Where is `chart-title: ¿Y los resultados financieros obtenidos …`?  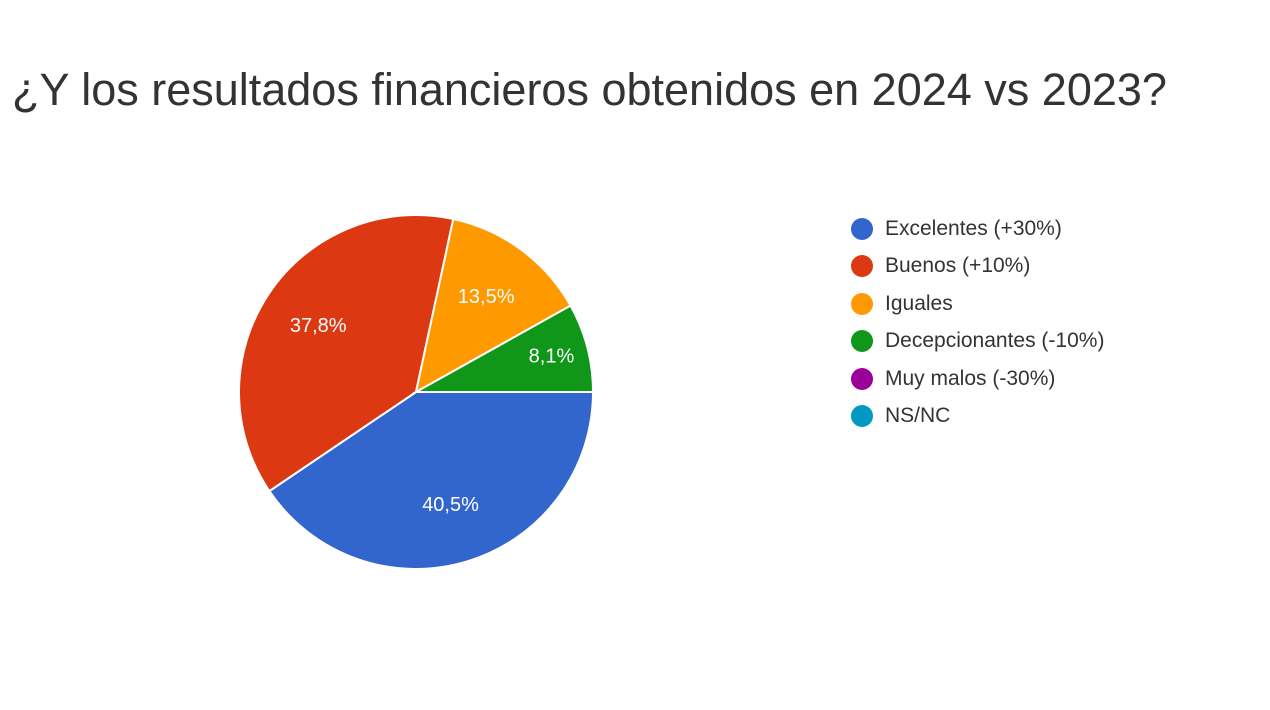 chart-title: ¿Y los resultados financieros obtenidos … is located at coordinates (589, 89).